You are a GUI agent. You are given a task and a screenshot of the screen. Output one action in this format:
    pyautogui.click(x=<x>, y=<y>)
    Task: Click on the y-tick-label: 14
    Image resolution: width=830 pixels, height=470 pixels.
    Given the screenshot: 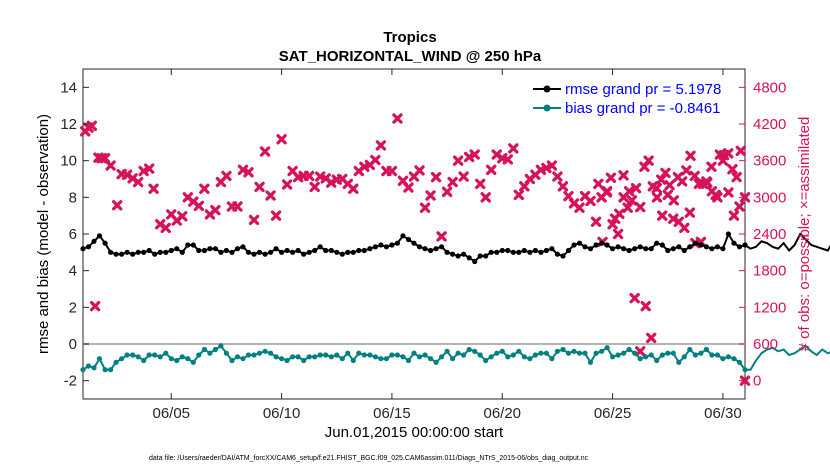 What is the action you would take?
    pyautogui.click(x=68, y=87)
    